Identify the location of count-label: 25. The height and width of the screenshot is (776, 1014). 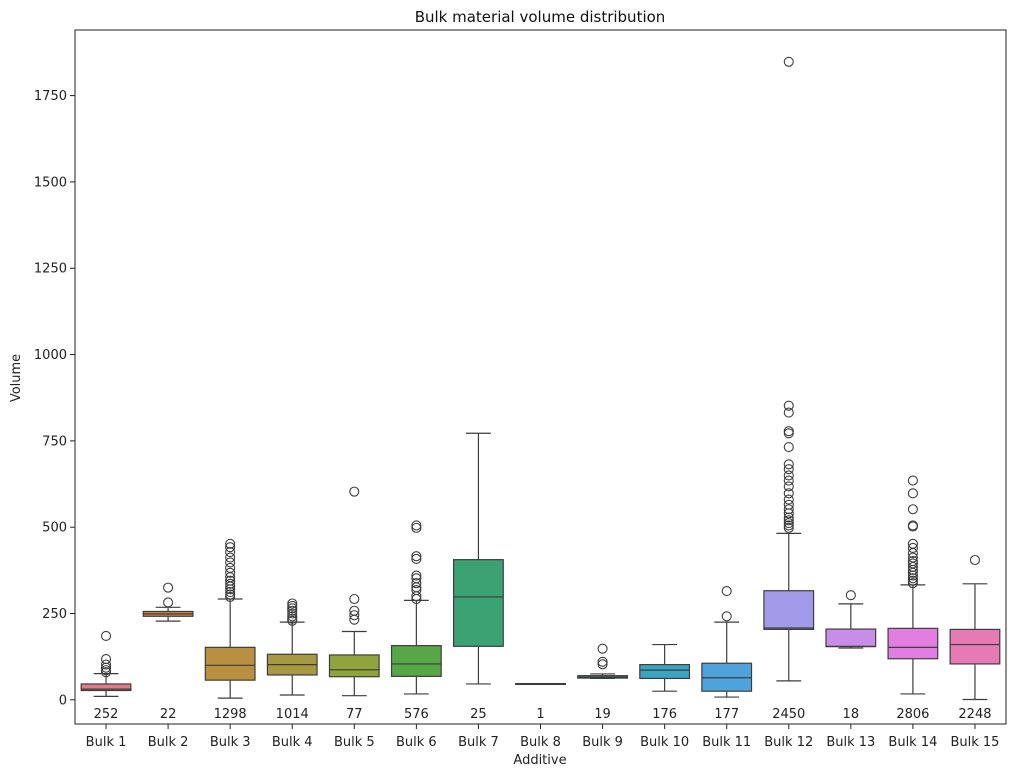
(478, 714).